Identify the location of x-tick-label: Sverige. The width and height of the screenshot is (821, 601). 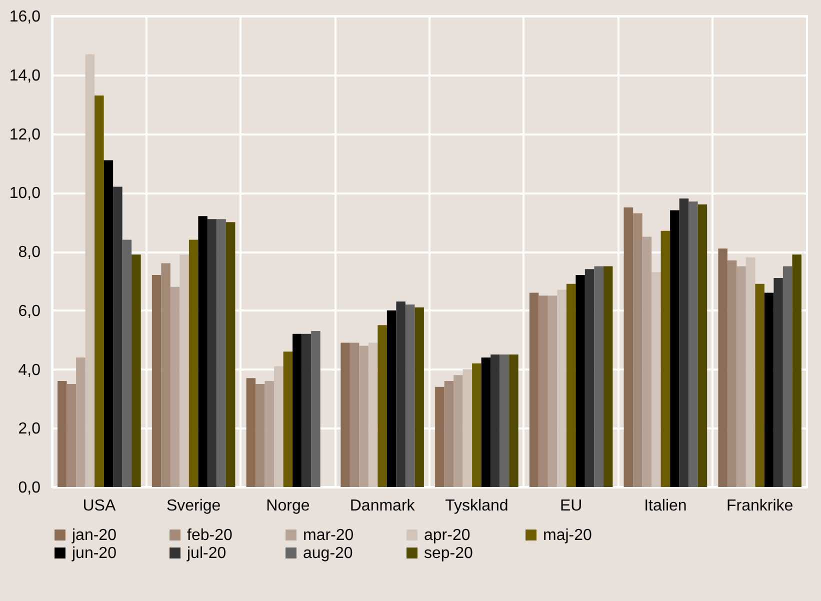
(193, 506).